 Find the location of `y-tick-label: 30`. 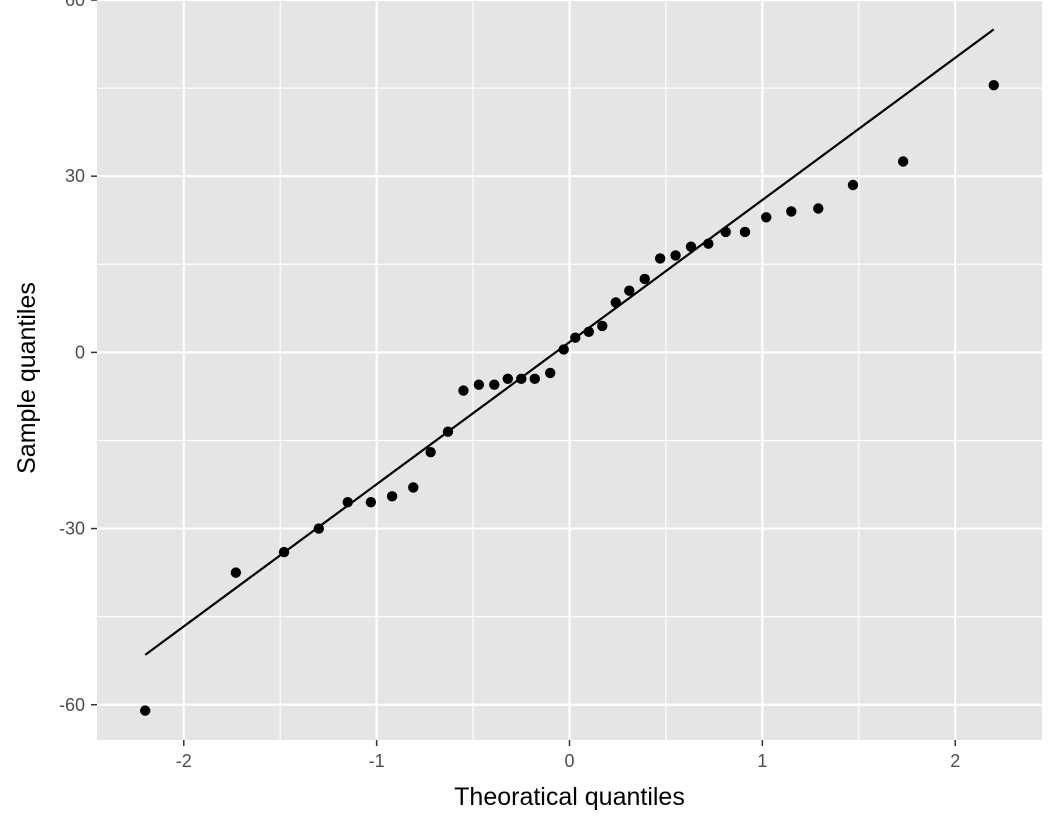

y-tick-label: 30 is located at coordinates (75, 176).